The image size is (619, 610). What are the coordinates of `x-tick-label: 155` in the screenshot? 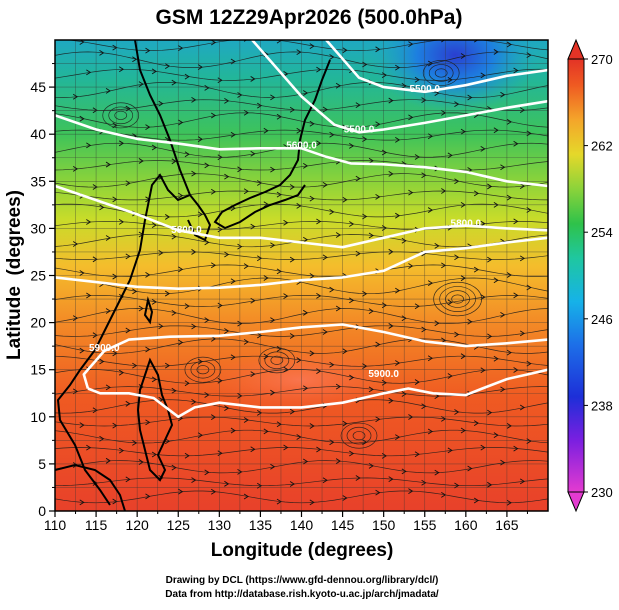 It's located at (425, 525).